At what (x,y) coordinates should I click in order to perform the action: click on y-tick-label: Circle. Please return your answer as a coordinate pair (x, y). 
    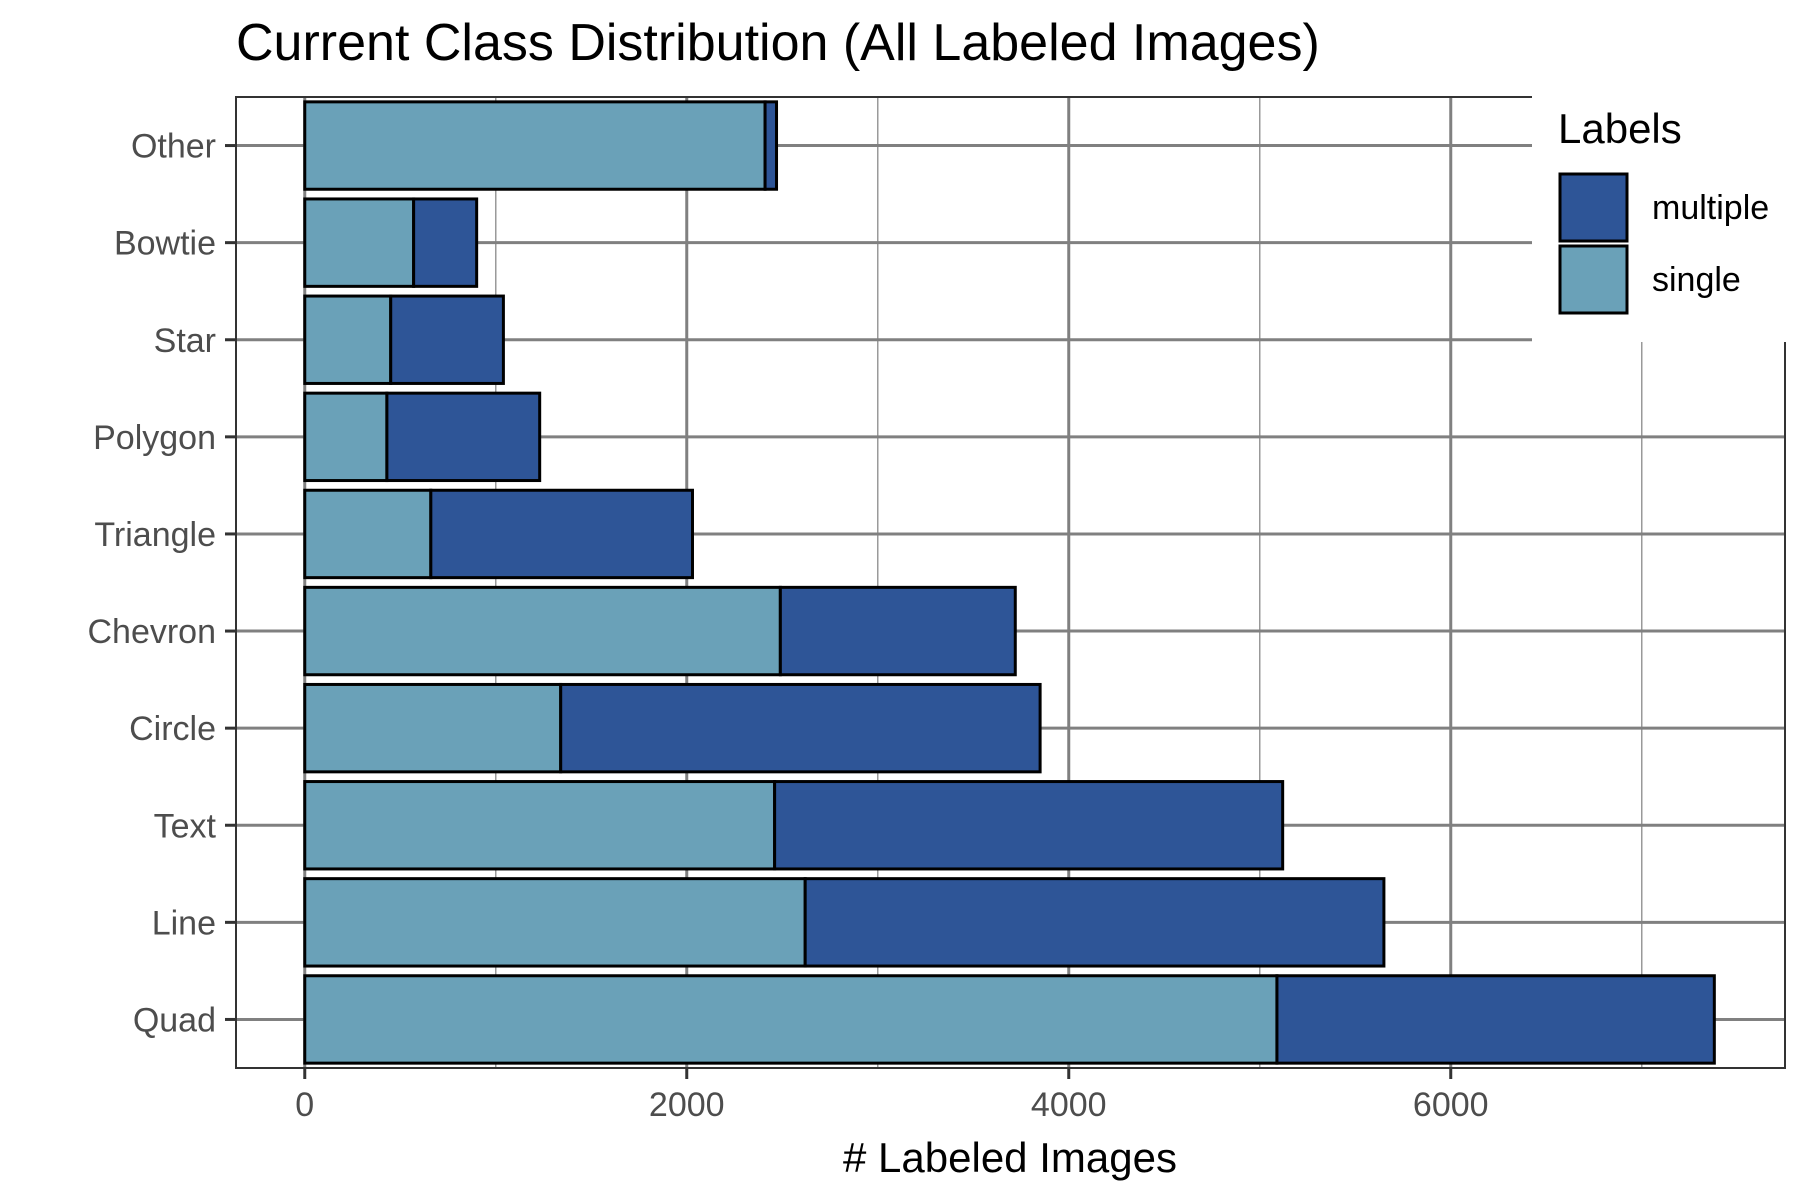
    Looking at the image, I should click on (172, 729).